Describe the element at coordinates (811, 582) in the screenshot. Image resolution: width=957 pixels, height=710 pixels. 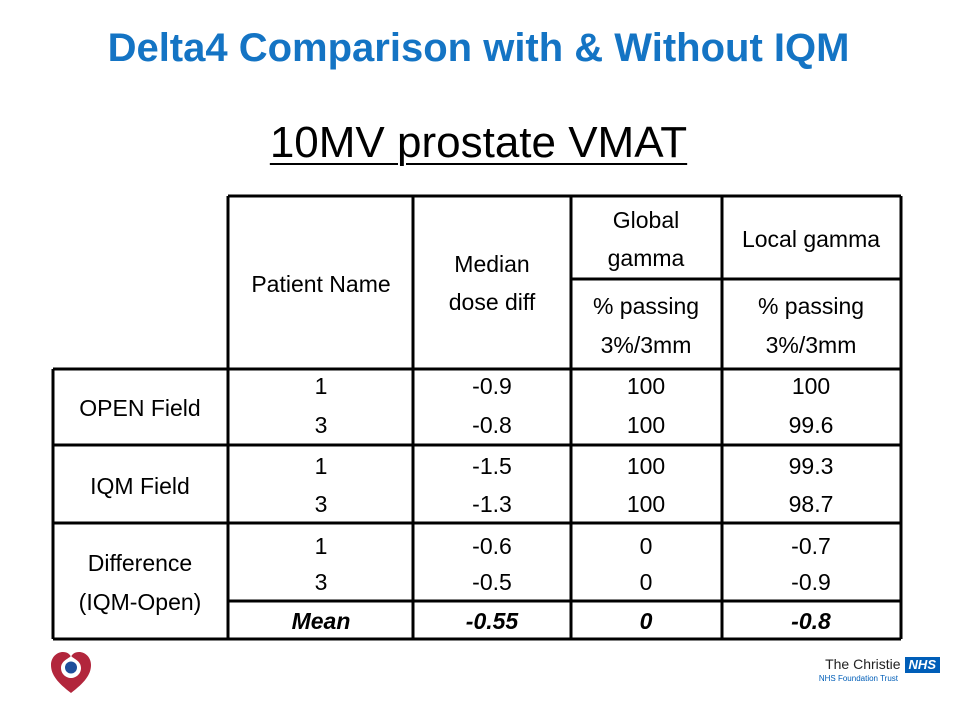
I see `cell-diff-3-local: -0.9` at that location.